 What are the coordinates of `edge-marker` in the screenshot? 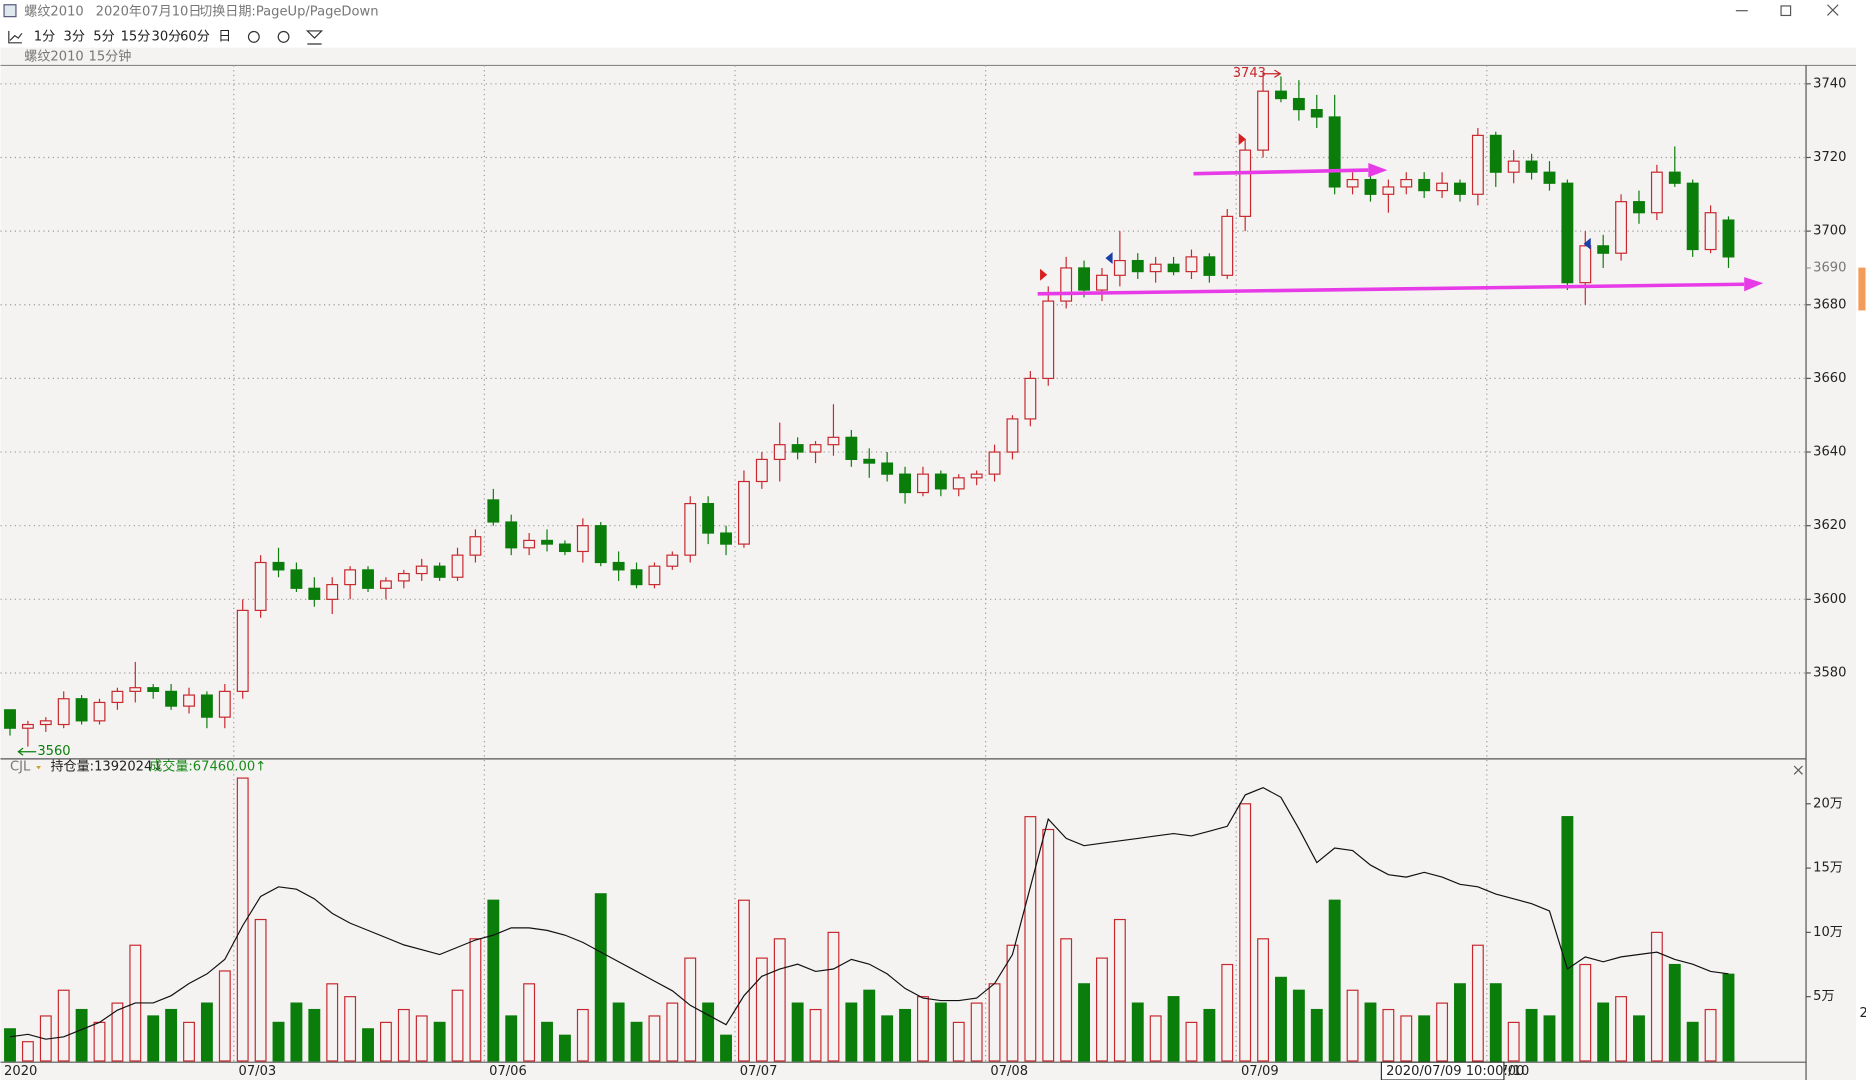 It's located at (1862, 289).